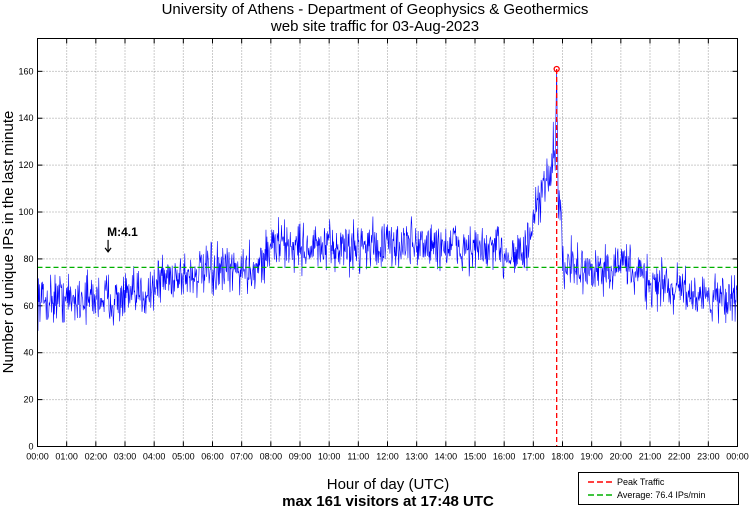 The image size is (750, 516). Describe the element at coordinates (108, 246) in the screenshot. I see `arrow-down-icon` at that location.